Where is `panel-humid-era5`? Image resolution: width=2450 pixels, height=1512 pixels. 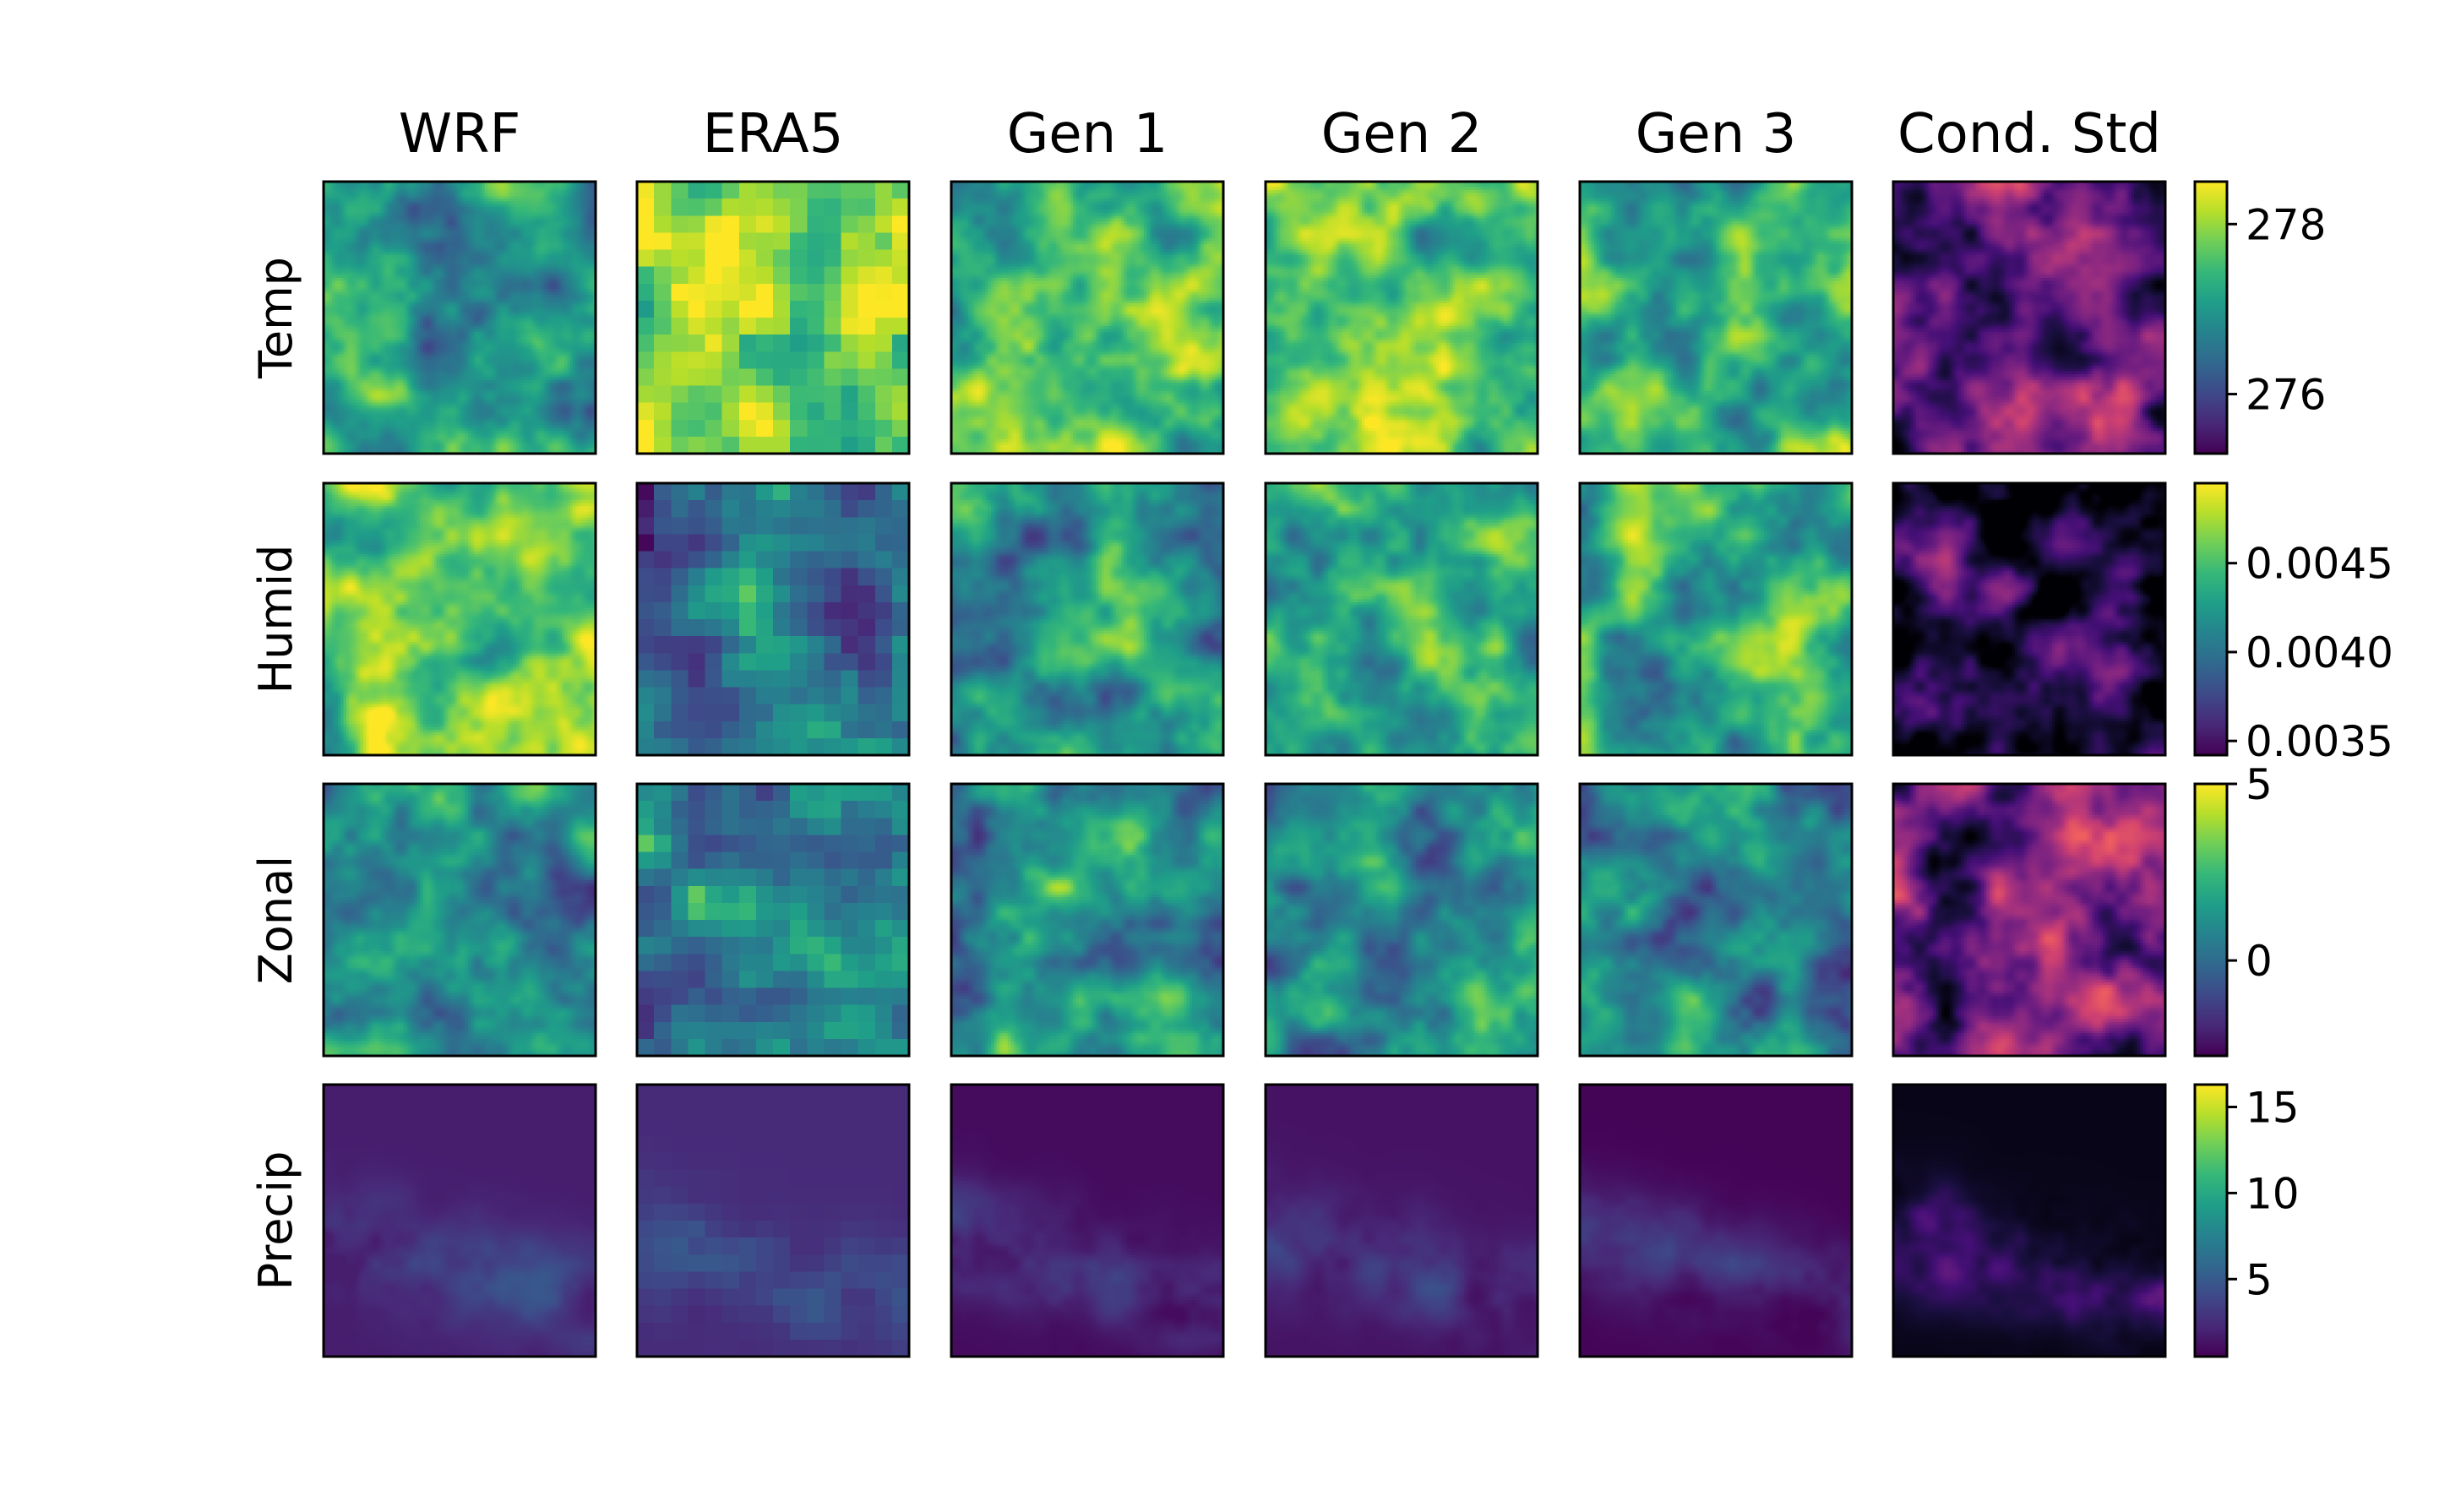
panel-humid-era5 is located at coordinates (773, 619).